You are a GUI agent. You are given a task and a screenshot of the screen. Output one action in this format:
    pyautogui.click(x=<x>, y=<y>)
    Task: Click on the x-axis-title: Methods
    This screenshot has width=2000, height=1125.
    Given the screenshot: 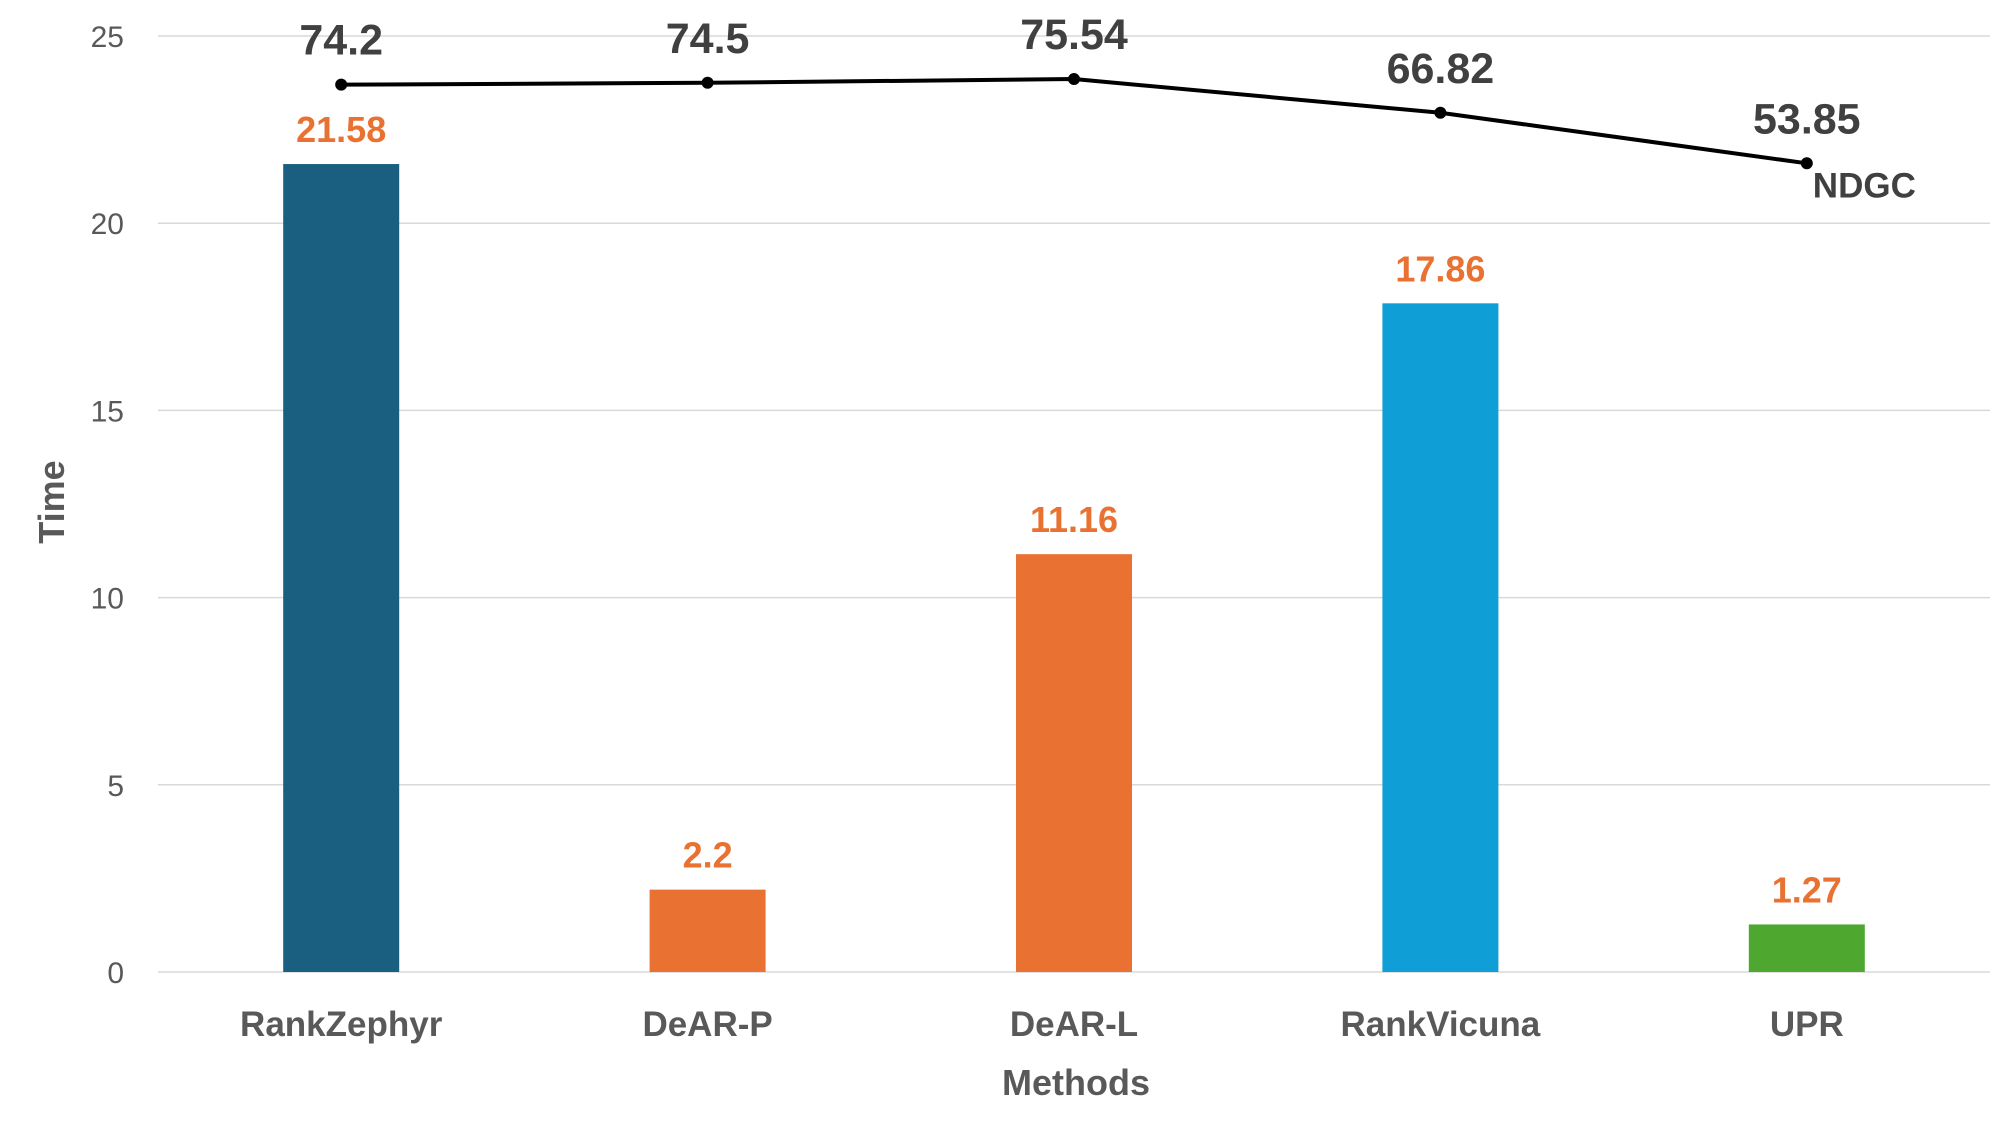 What is the action you would take?
    pyautogui.click(x=1076, y=1082)
    